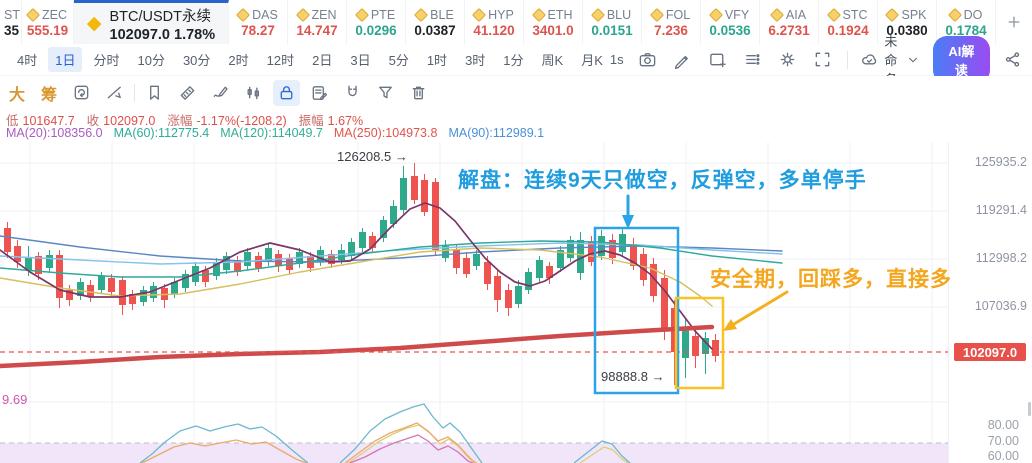 The width and height of the screenshot is (1032, 463). I want to click on ticker-value-label: 14.747, so click(317, 30).